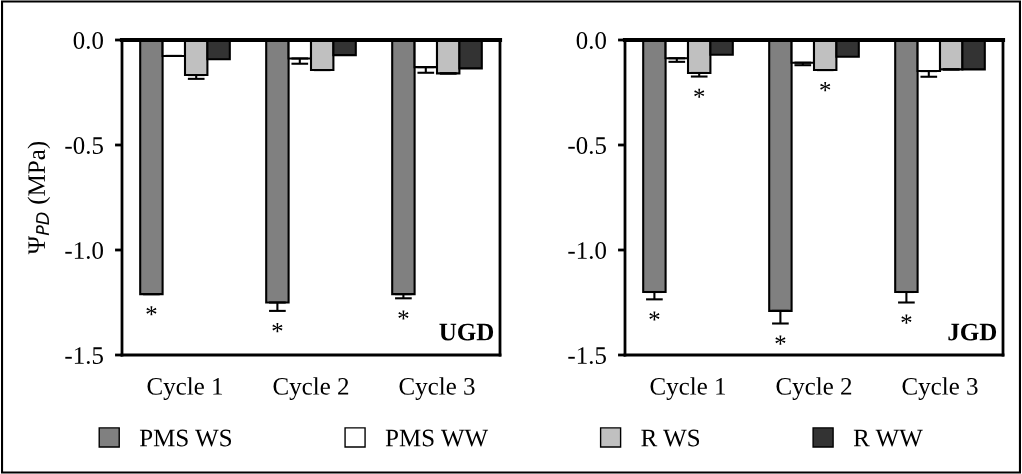 Image resolution: width=1022 pixels, height=474 pixels. I want to click on y-axis-title: Ψ$_{PD}$ (MPa), so click(39, 198).